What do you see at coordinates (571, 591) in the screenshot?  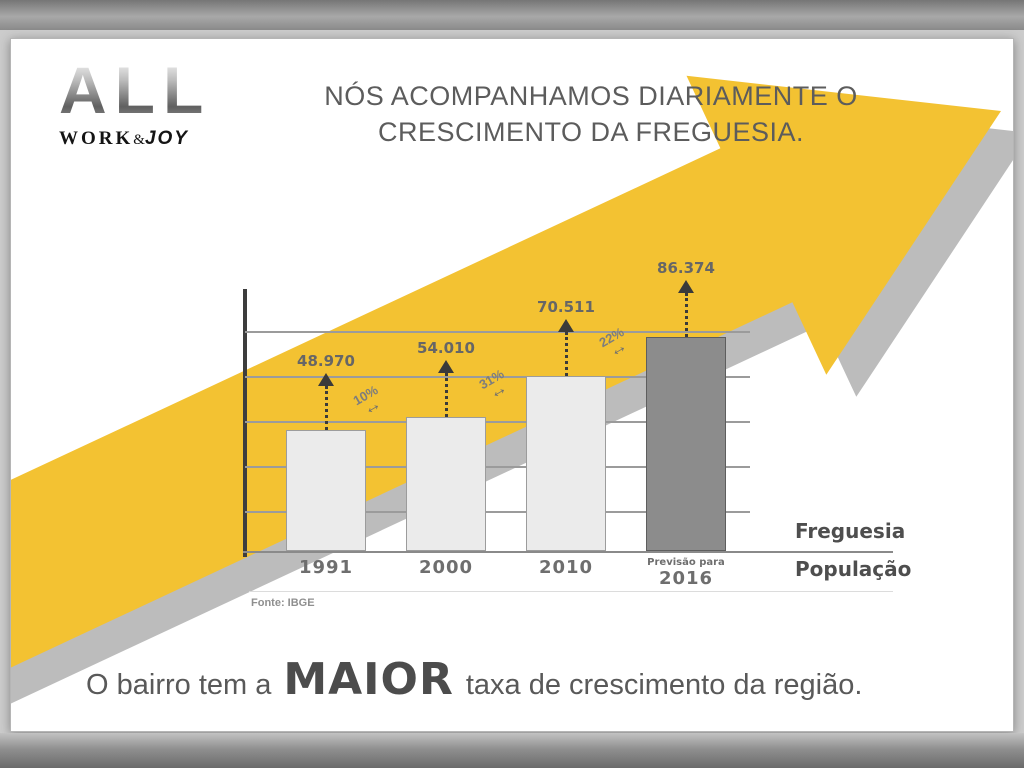 I see `baseline-rule` at bounding box center [571, 591].